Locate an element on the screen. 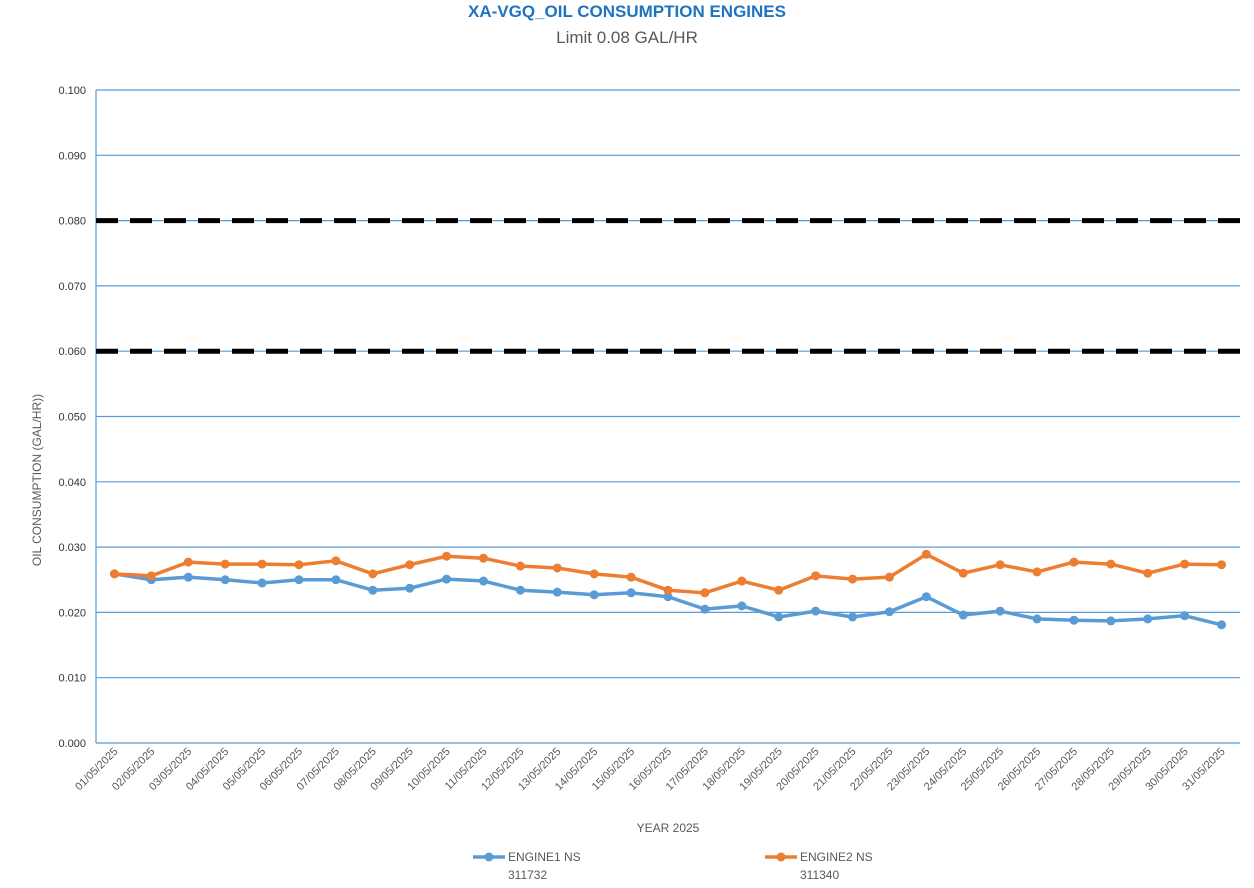 The height and width of the screenshot is (888, 1254). y-tick-label: 0.070 is located at coordinates (72, 287).